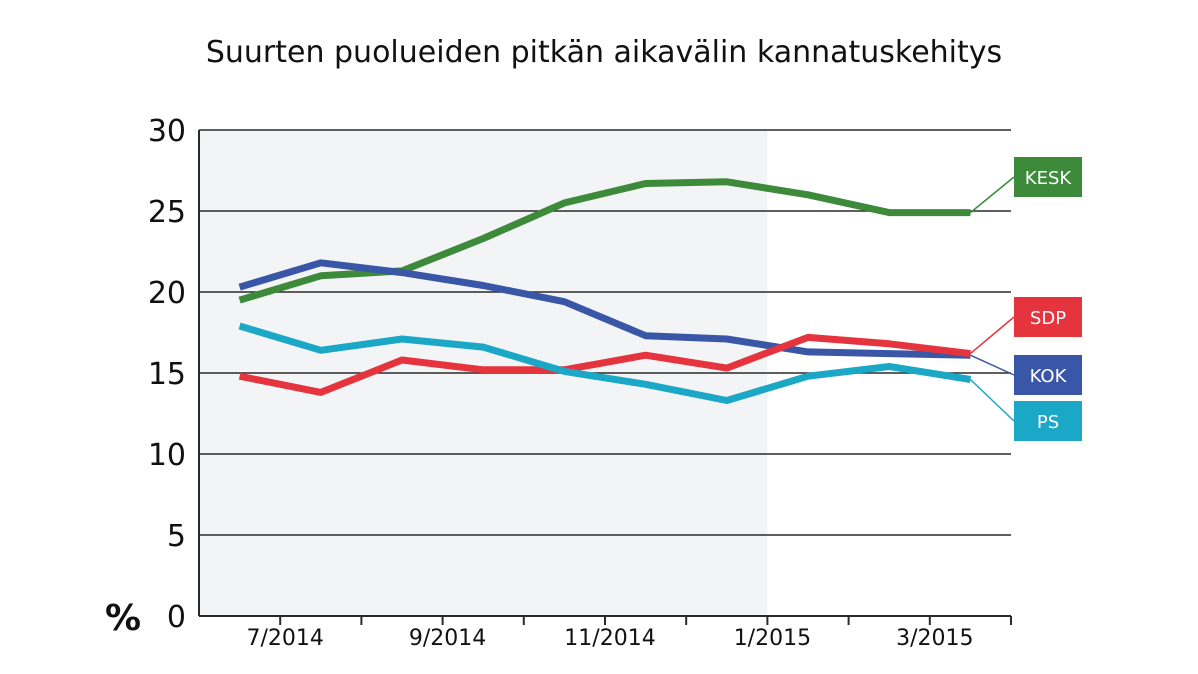 The width and height of the screenshot is (1198, 674). I want to click on legend-label-kesk: KESK, so click(1049, 178).